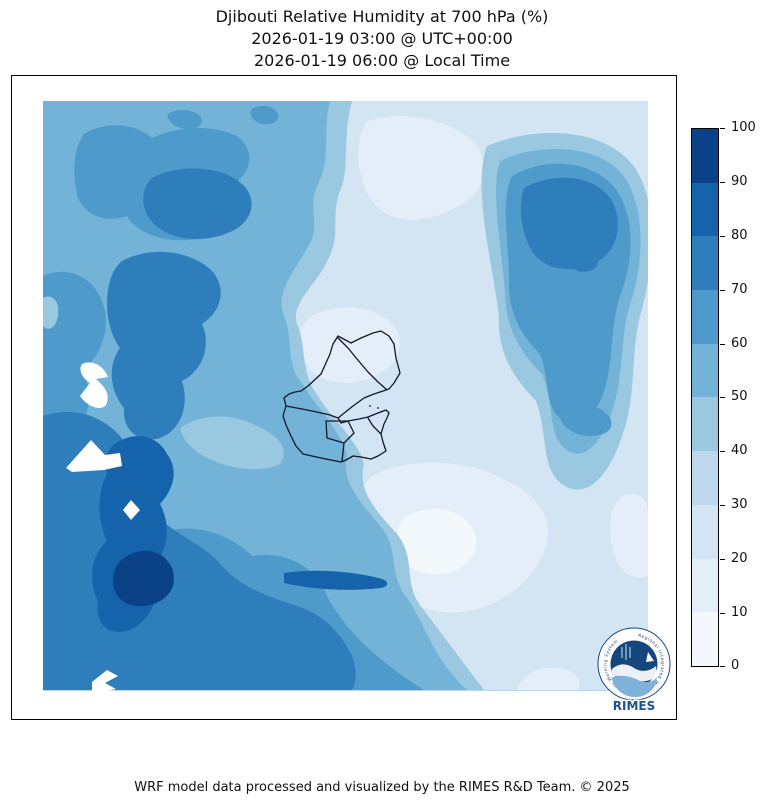 Image resolution: width=764 pixels, height=808 pixels. I want to click on colorbar-label-20: 20, so click(739, 558).